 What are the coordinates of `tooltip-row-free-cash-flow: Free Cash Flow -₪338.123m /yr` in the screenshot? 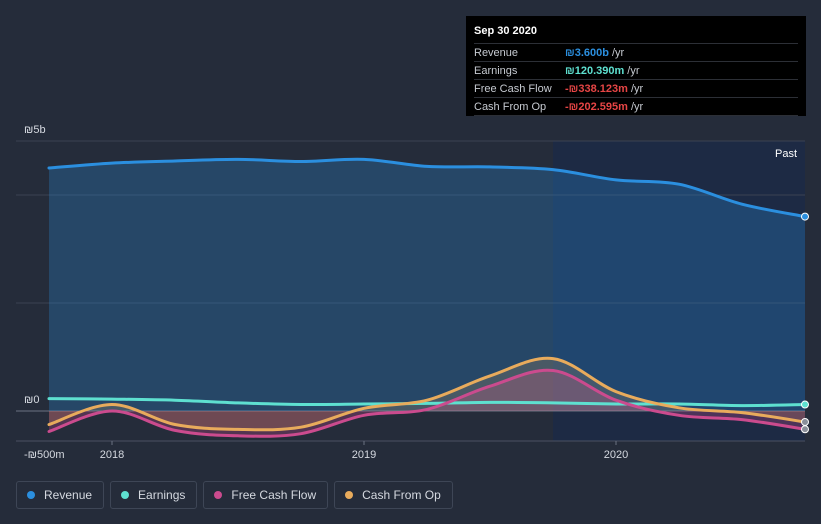 It's located at (636, 88).